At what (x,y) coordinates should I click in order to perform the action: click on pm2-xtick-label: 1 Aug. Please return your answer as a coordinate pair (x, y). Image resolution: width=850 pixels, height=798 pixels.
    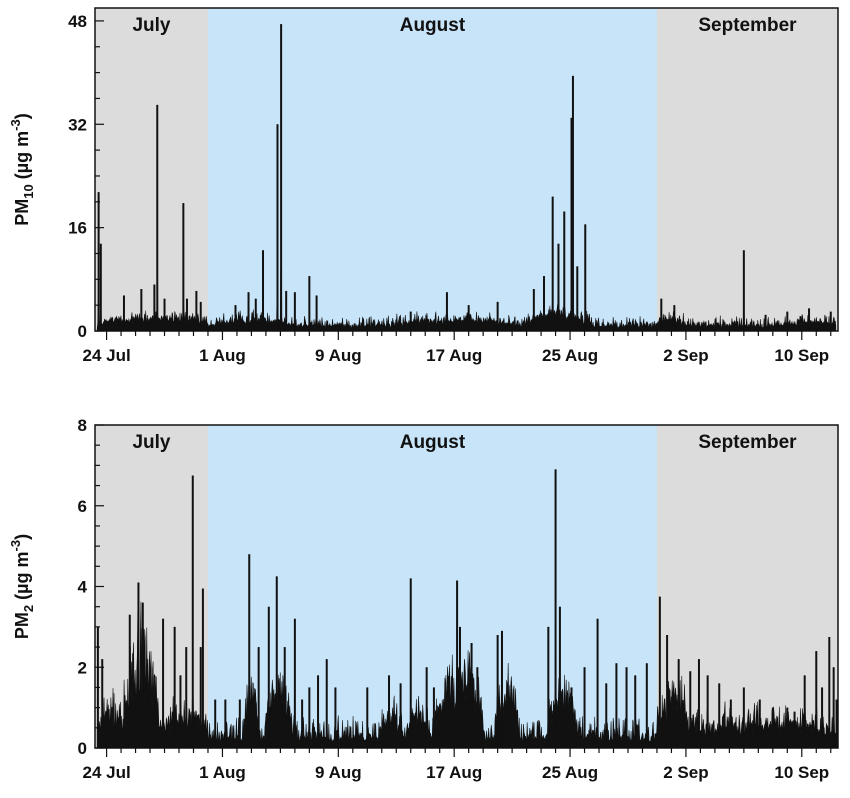
    Looking at the image, I should click on (222, 772).